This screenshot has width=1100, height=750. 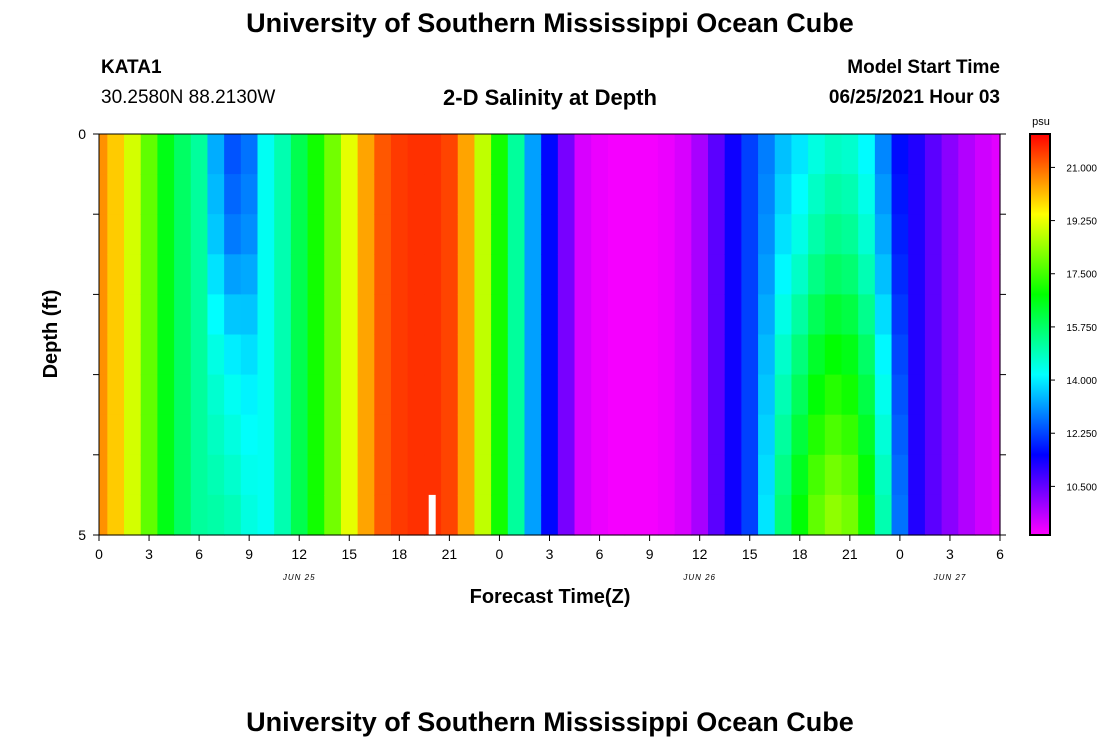 I want to click on x-tick-label: 21, so click(x=850, y=554).